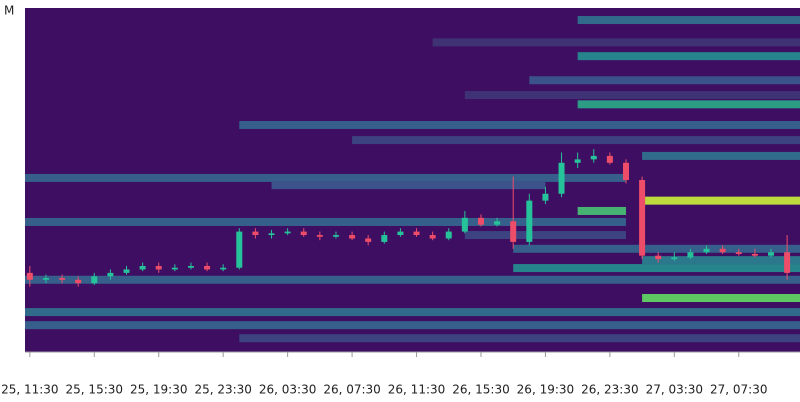  What do you see at coordinates (609, 390) in the screenshot?
I see `x-tick-label: 26, 23:30` at bounding box center [609, 390].